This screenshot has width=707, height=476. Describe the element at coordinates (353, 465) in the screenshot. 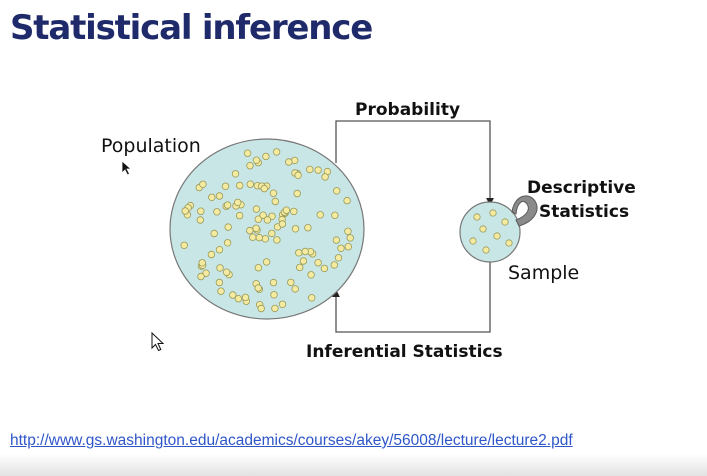

I see `bottom-fade` at that location.